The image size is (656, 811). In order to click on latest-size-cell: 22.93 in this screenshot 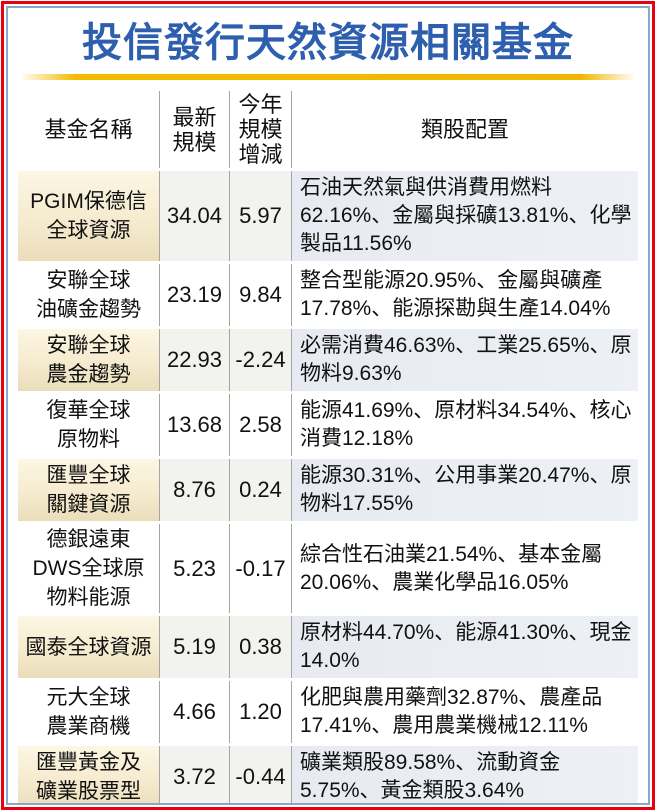, I will do `click(195, 360)`.